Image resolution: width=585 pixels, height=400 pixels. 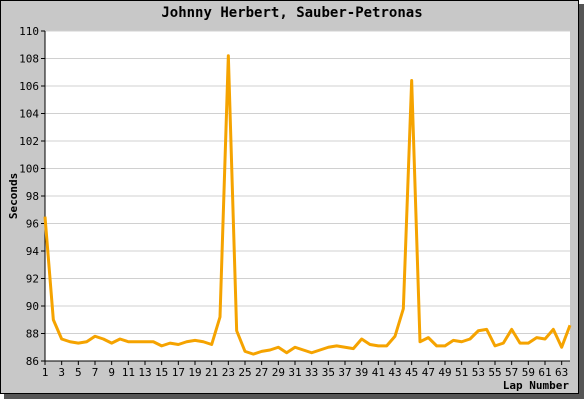 What do you see at coordinates (33, 251) in the screenshot?
I see `y-tick-label: 94` at bounding box center [33, 251].